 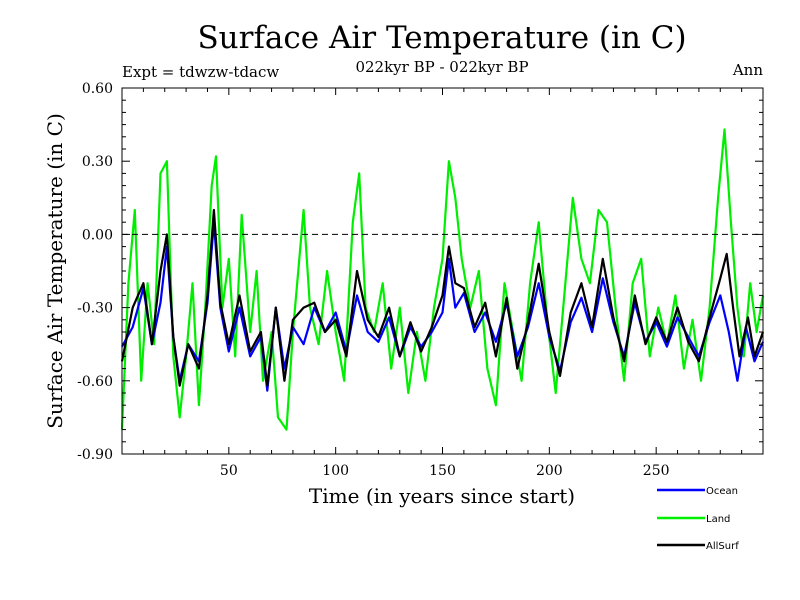 What do you see at coordinates (442, 471) in the screenshot?
I see `x-tick-label: 150` at bounding box center [442, 471].